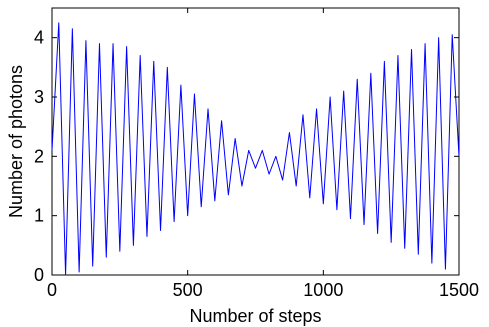 Image resolution: width=489 pixels, height=327 pixels. I want to click on x-axis-label: Number of steps, so click(255, 316).